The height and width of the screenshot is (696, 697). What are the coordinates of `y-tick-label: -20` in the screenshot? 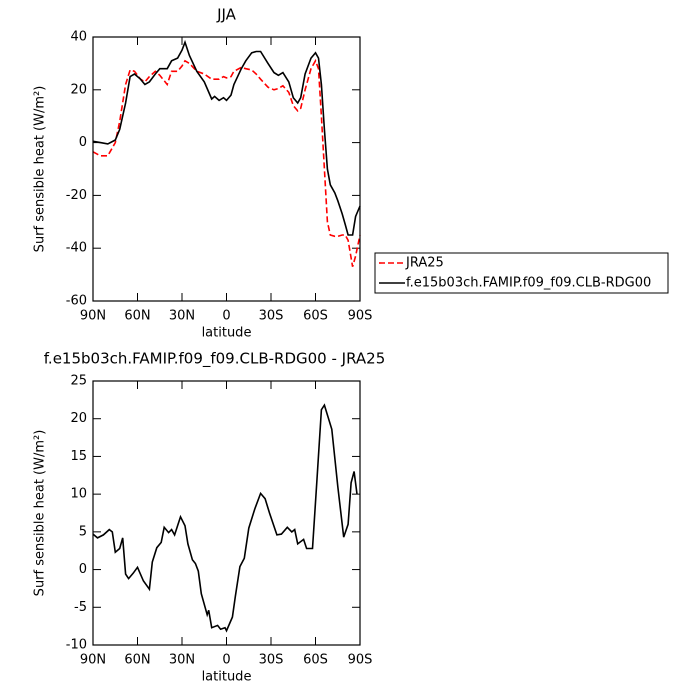 It's located at (76, 195).